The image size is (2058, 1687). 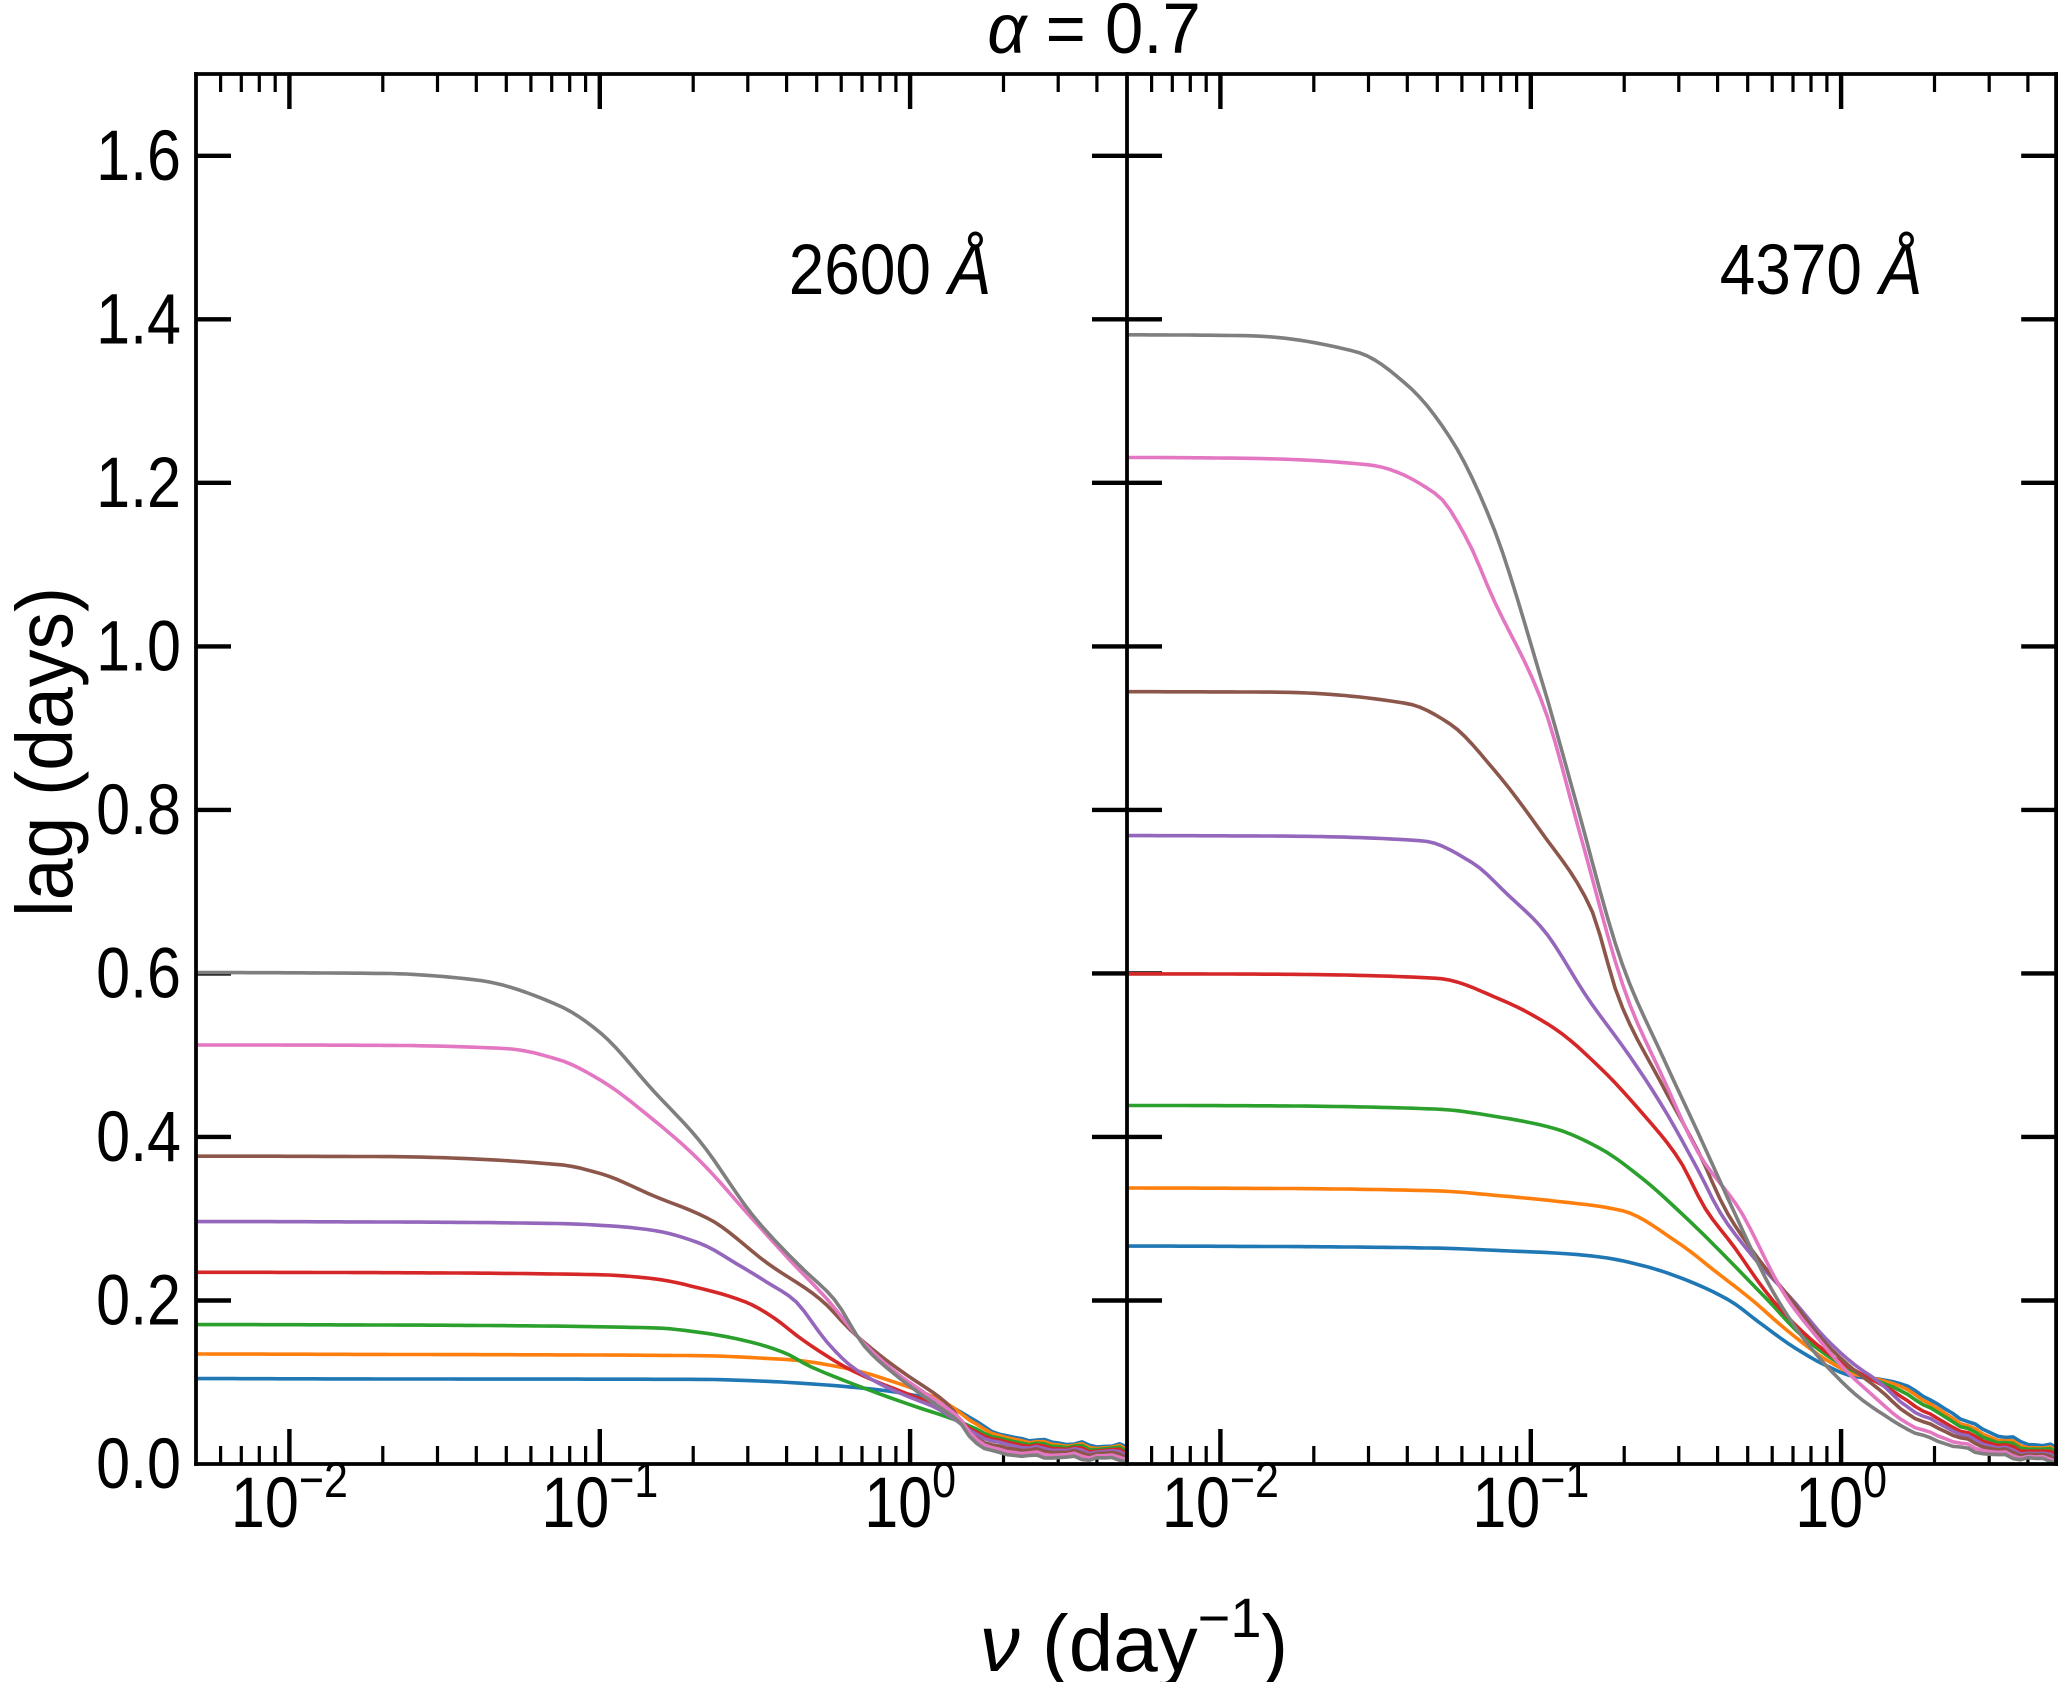 What do you see at coordinates (45, 752) in the screenshot?
I see `svg-text: lag (days)` at bounding box center [45, 752].